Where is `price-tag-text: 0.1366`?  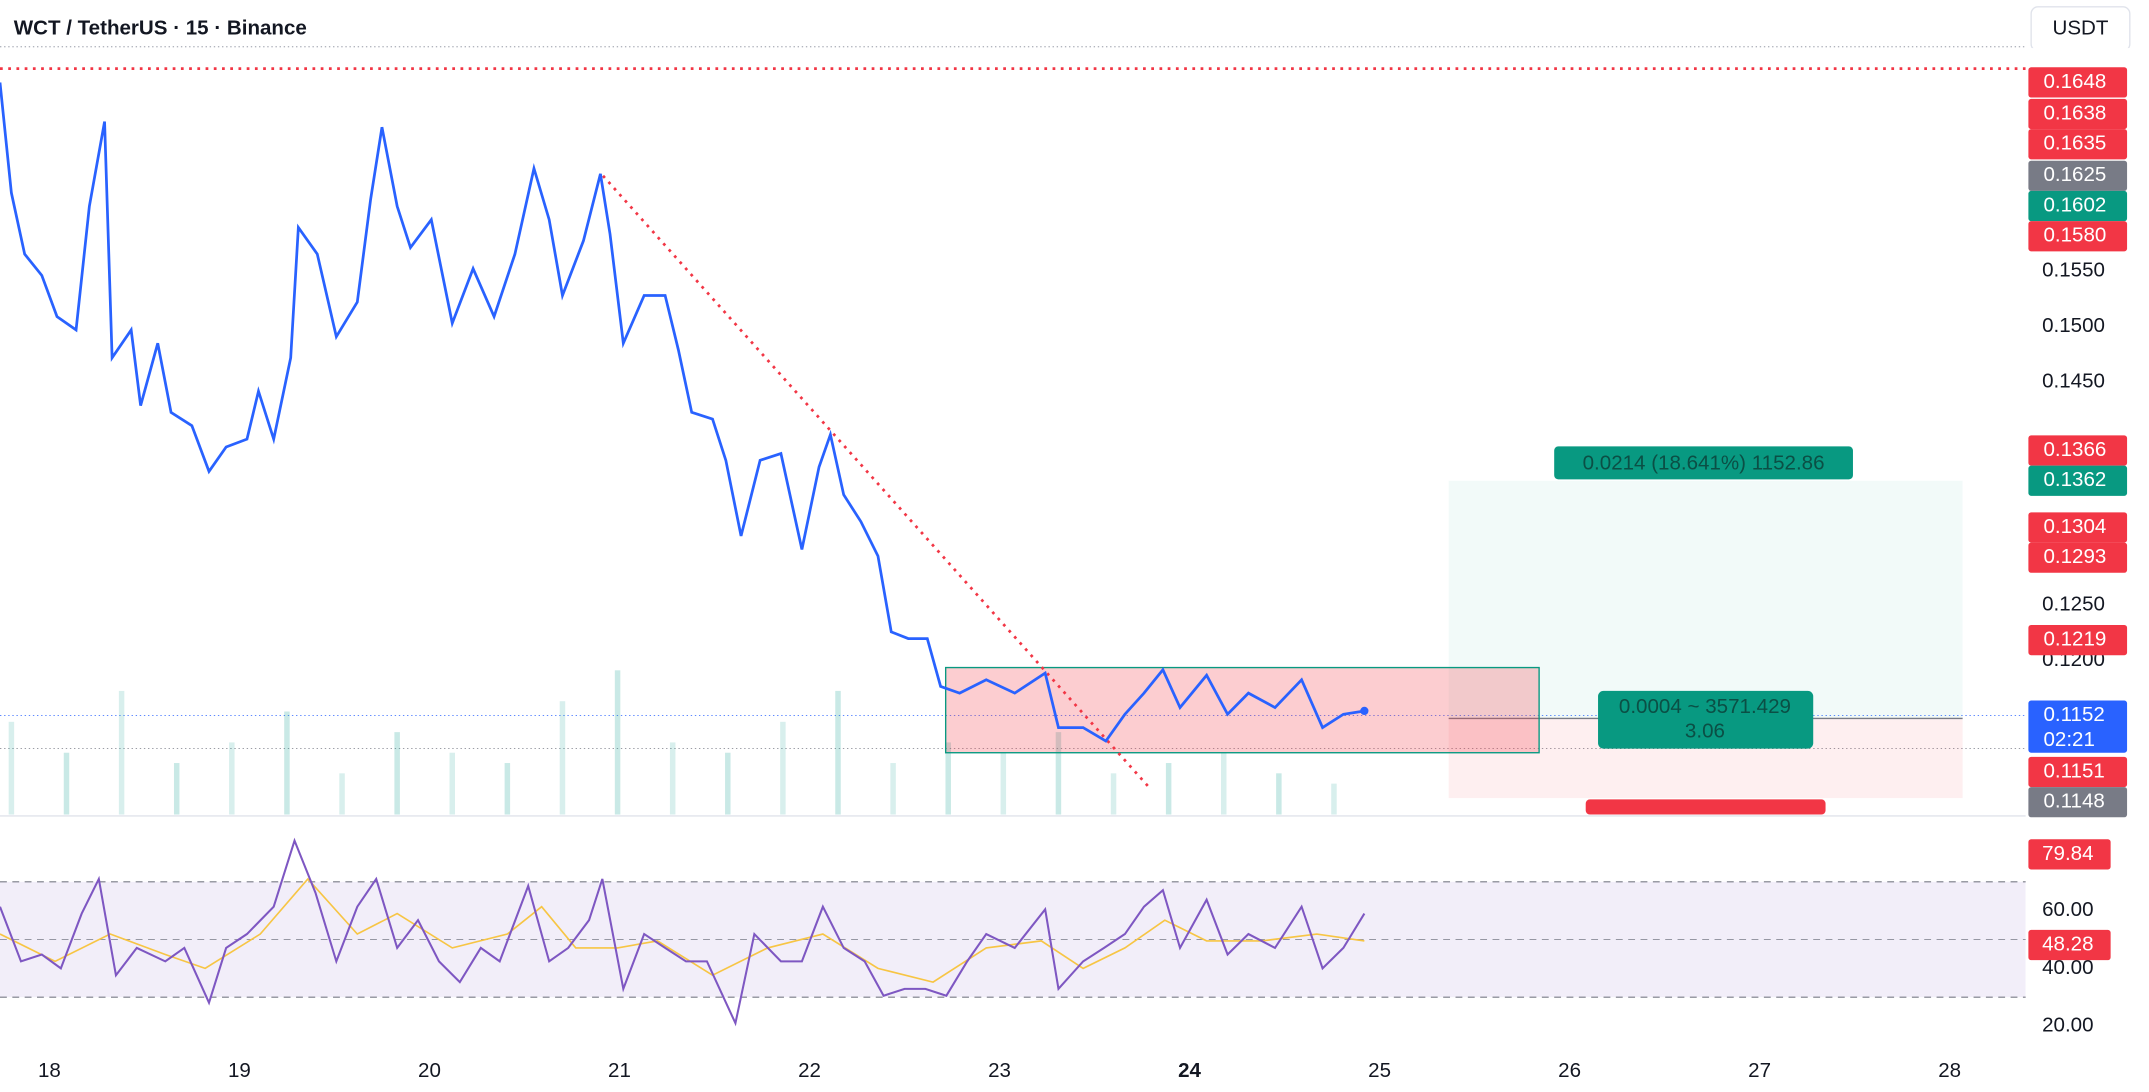 price-tag-text: 0.1366 is located at coordinates (2074, 449).